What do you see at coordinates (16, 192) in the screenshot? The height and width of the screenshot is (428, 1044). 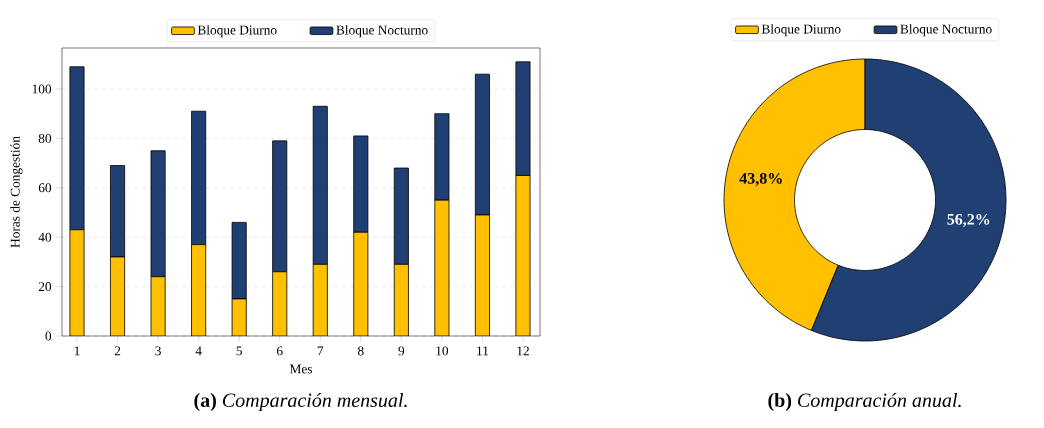 I see `y-axis-title: Horas de Congestión` at bounding box center [16, 192].